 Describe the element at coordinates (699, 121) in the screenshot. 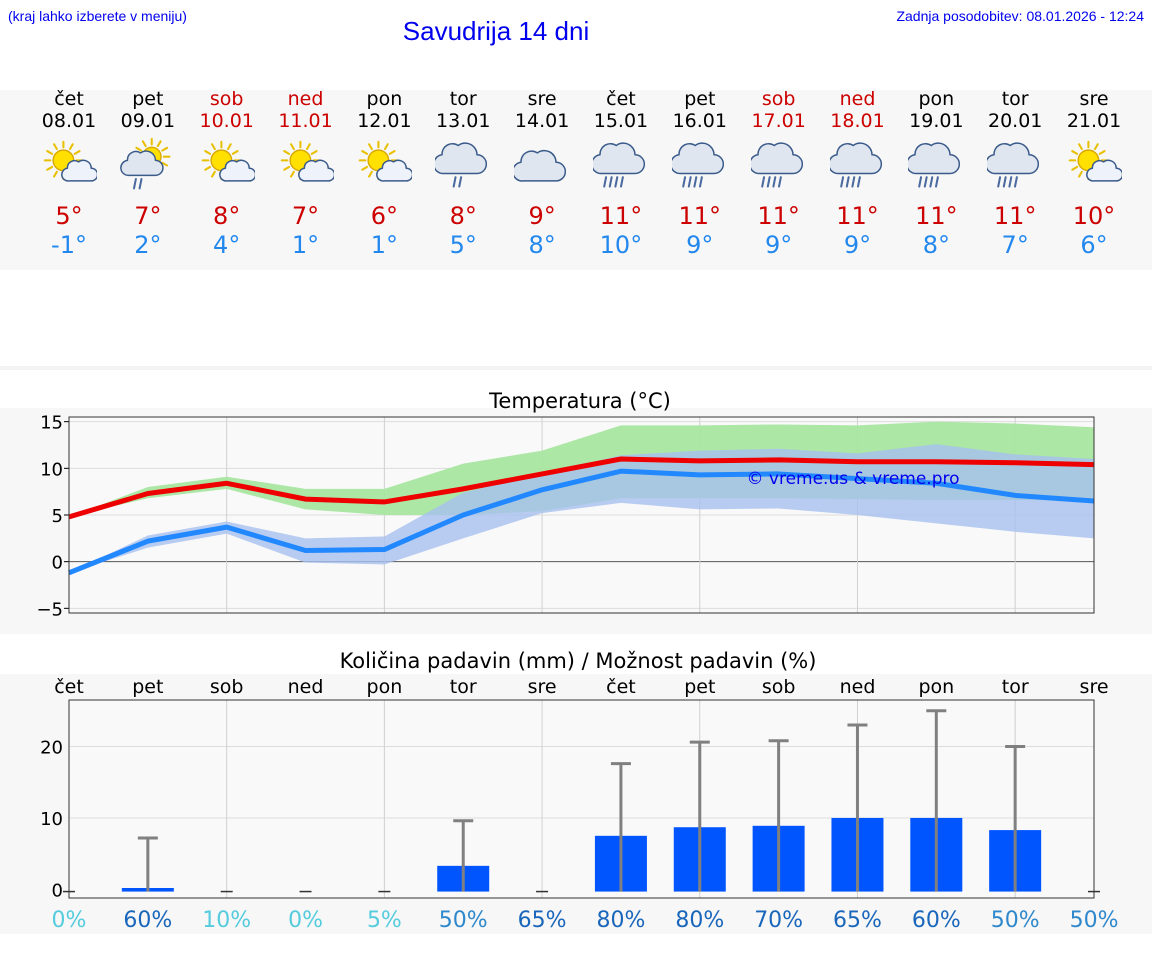

I see `day-date: 16.01` at that location.